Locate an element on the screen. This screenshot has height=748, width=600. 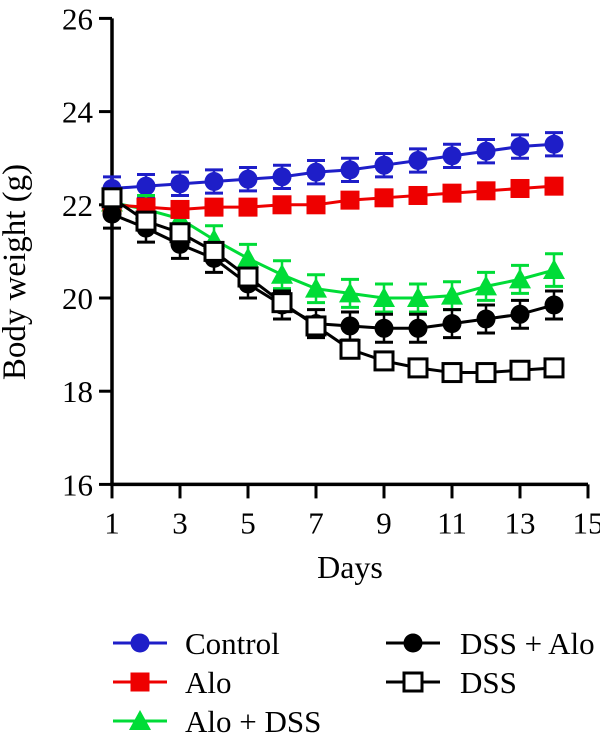
x-tick-label: 5 is located at coordinates (248, 522).